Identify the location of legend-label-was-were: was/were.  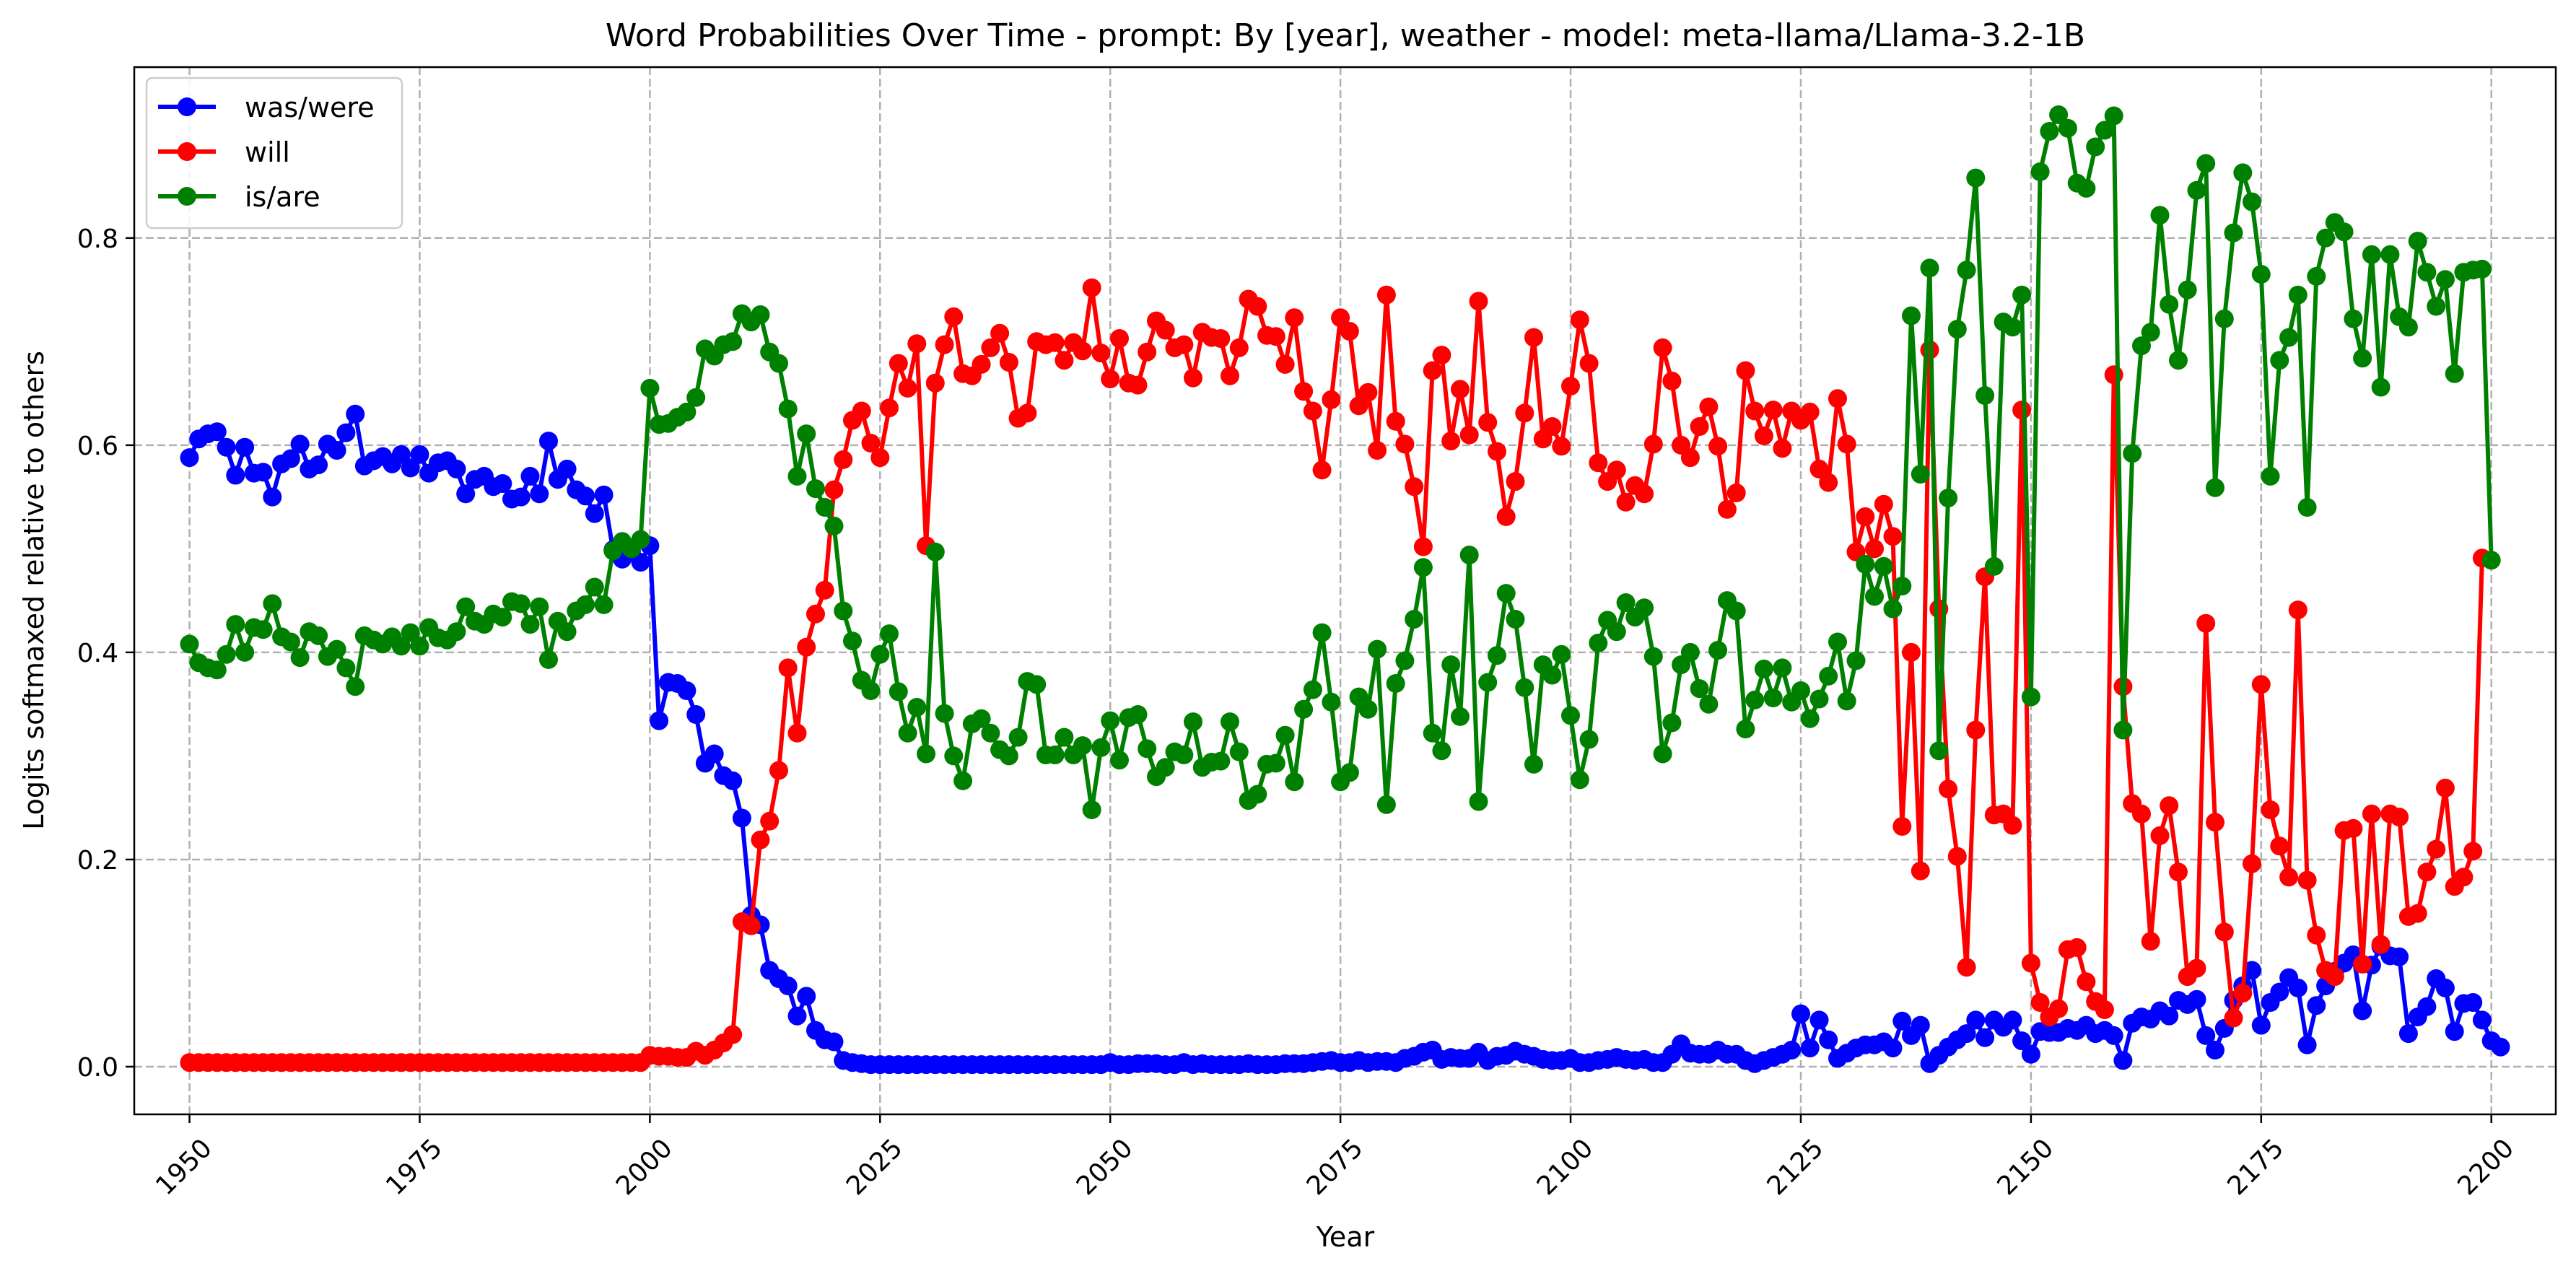
(310, 107).